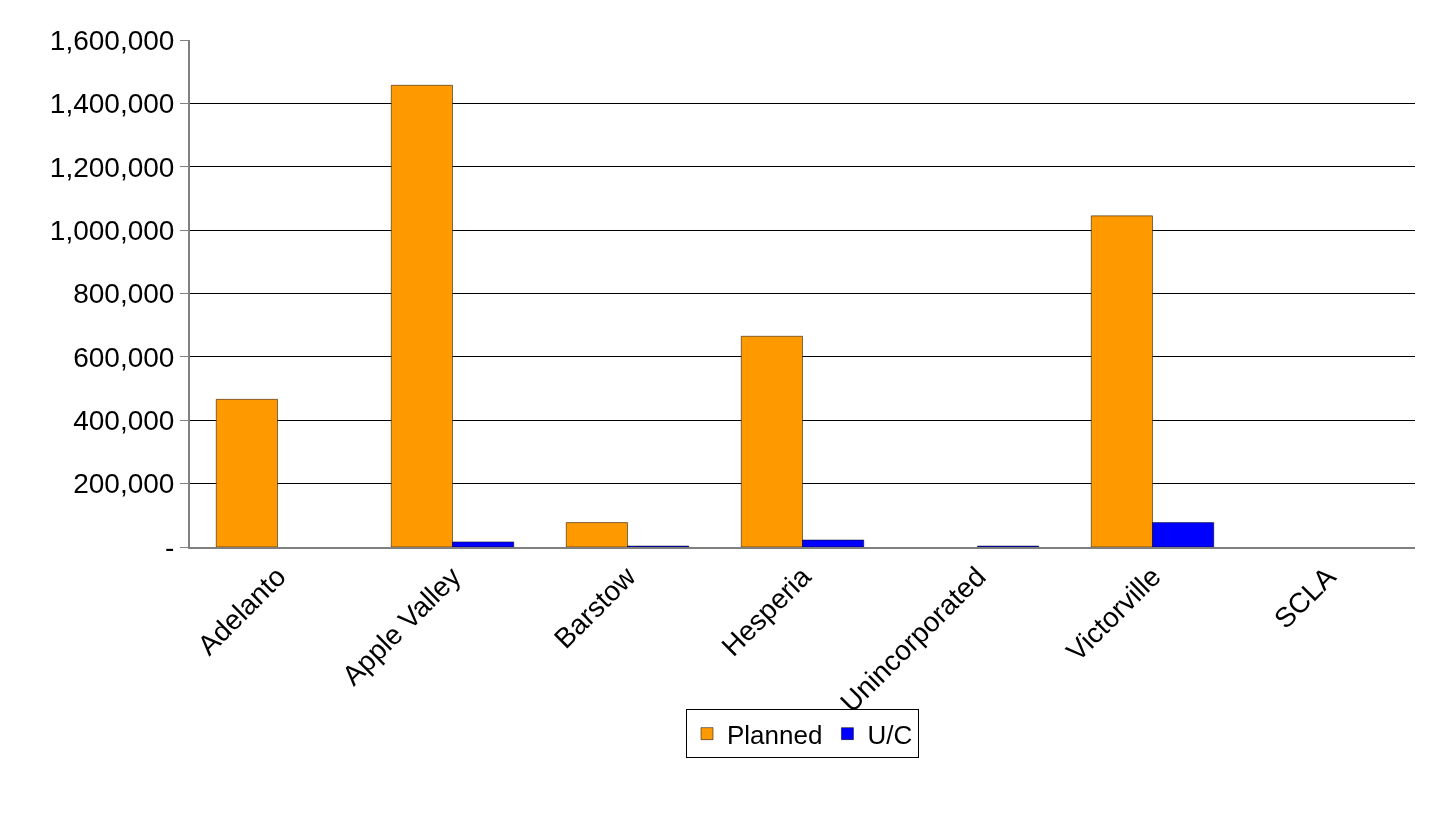 The width and height of the screenshot is (1455, 837). Describe the element at coordinates (124, 421) in the screenshot. I see `y-tick-label: 400,000` at that location.